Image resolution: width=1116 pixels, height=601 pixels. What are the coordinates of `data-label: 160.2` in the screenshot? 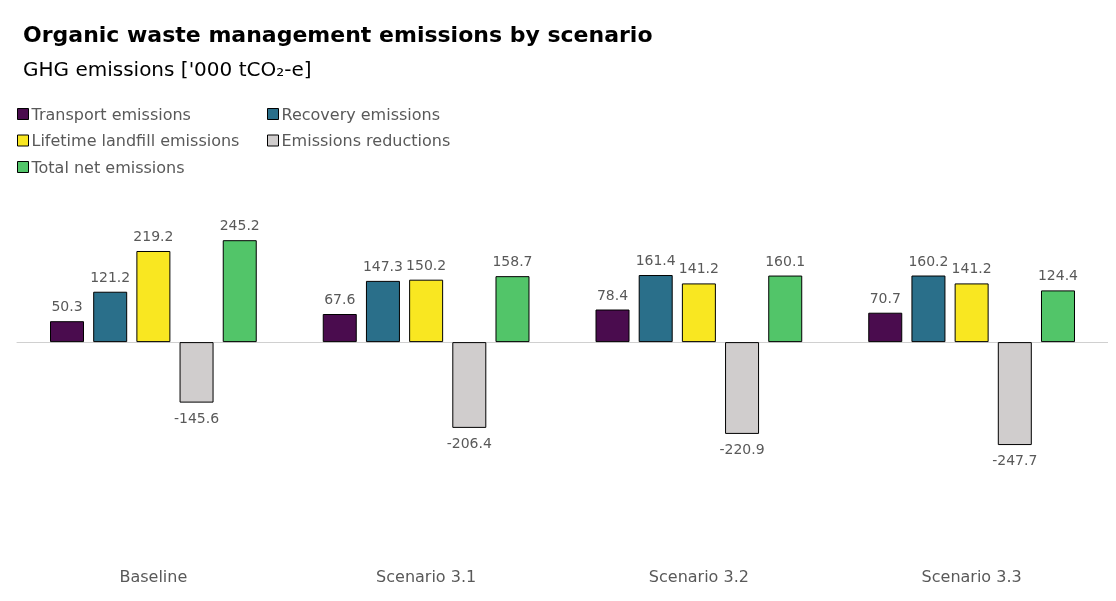 It's located at (928, 260).